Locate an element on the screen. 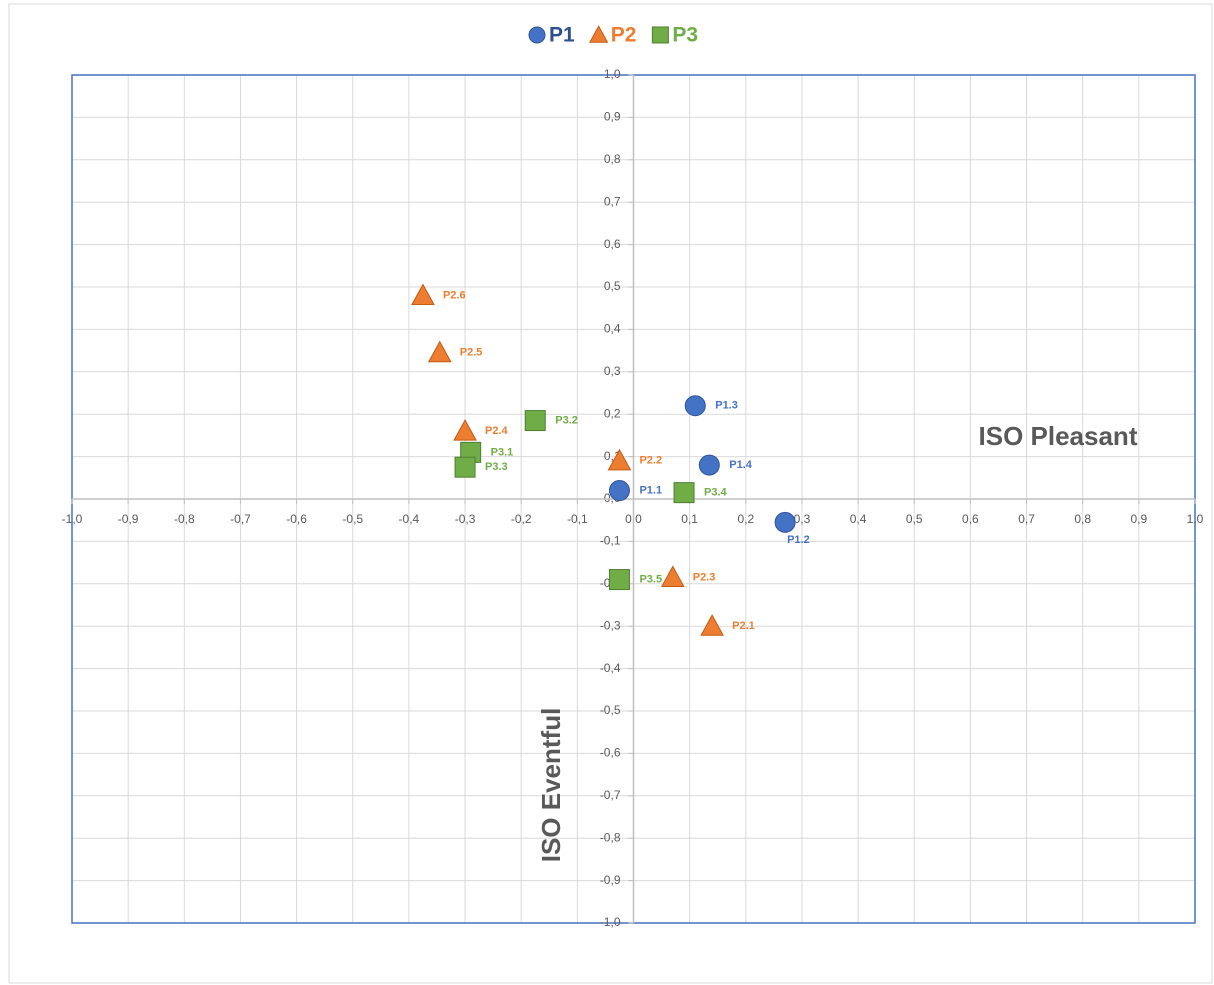  point-label: P2.1 is located at coordinates (743, 626).